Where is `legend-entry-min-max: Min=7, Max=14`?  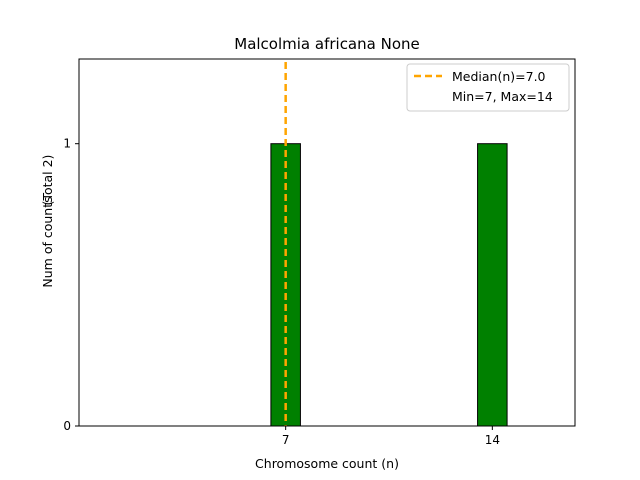 legend-entry-min-max: Min=7, Max=14 is located at coordinates (502, 96).